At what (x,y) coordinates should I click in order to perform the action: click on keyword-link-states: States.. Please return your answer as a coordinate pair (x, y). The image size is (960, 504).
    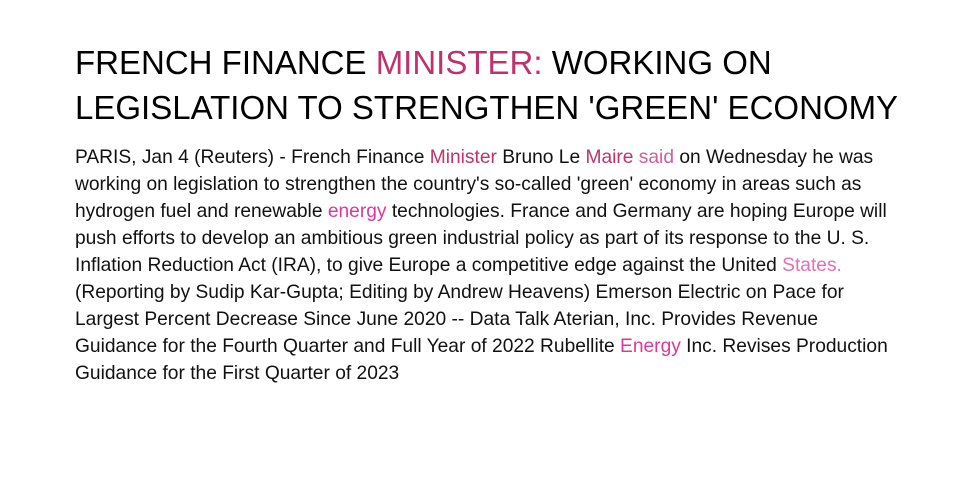
    Looking at the image, I should click on (812, 265).